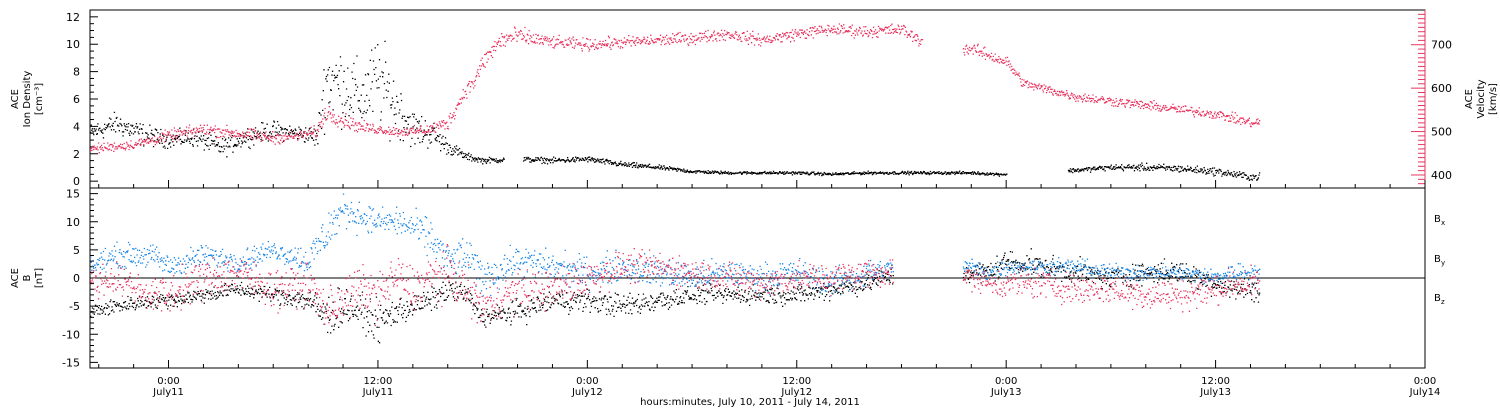 The width and height of the screenshot is (1500, 410). Describe the element at coordinates (76, 72) in the screenshot. I see `density-tick-label: 8` at that location.